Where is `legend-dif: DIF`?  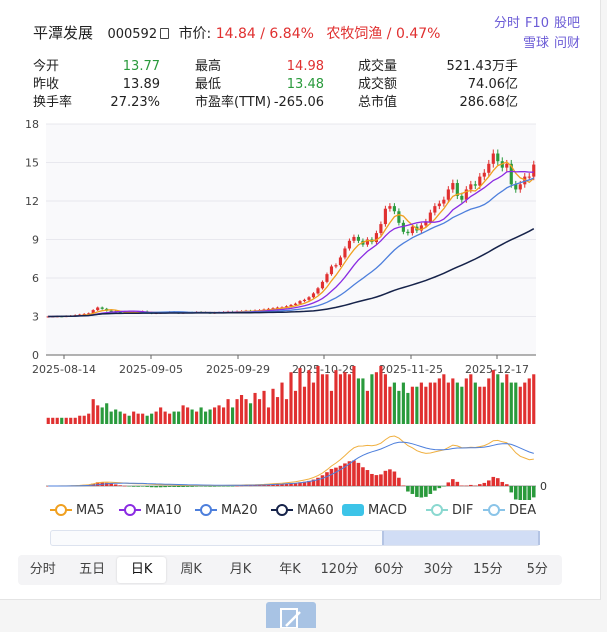 legend-dif: DIF is located at coordinates (449, 510).